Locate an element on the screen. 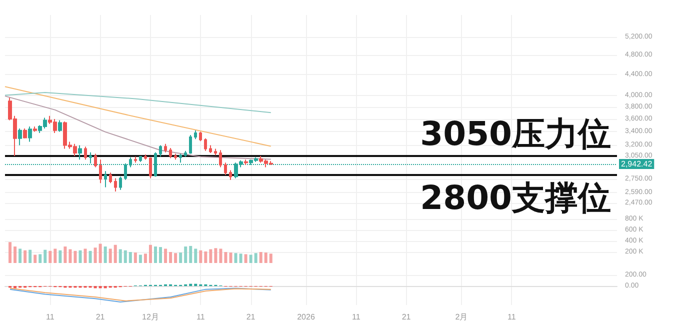 This screenshot has width=679, height=331. ref-line-label: 2,942.42 is located at coordinates (637, 163).